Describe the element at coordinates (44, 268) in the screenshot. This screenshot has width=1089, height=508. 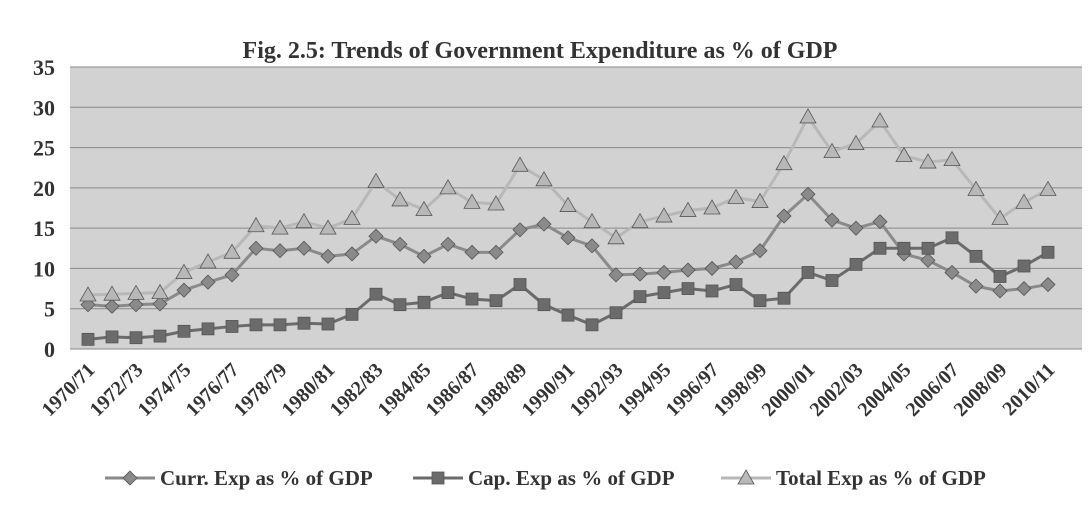
I see `y-tick-label: 10` at that location.